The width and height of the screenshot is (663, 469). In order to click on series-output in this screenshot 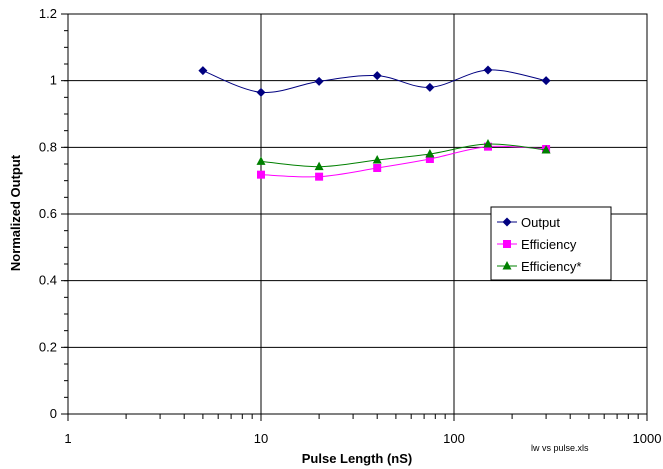, I will do `click(374, 81)`.